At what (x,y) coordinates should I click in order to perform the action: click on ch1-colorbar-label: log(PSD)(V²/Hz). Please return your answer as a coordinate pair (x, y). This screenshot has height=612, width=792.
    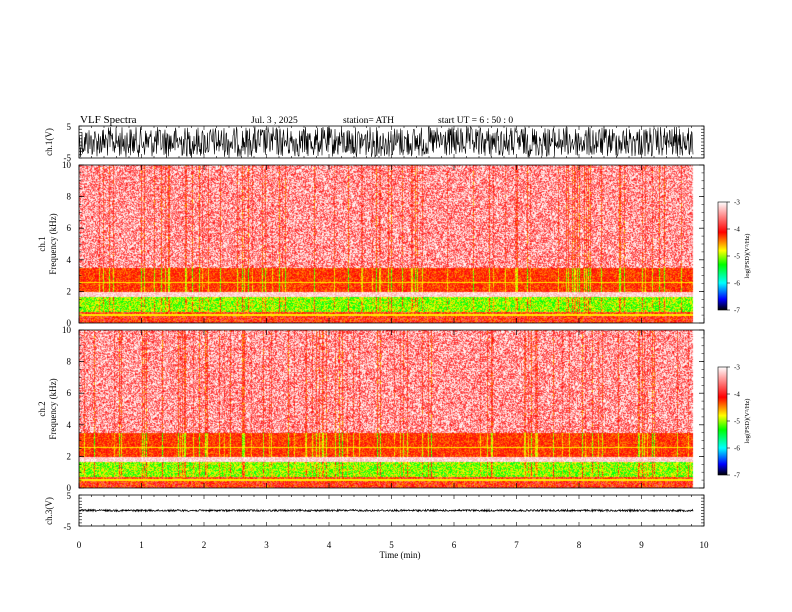
    Looking at the image, I should click on (747, 256).